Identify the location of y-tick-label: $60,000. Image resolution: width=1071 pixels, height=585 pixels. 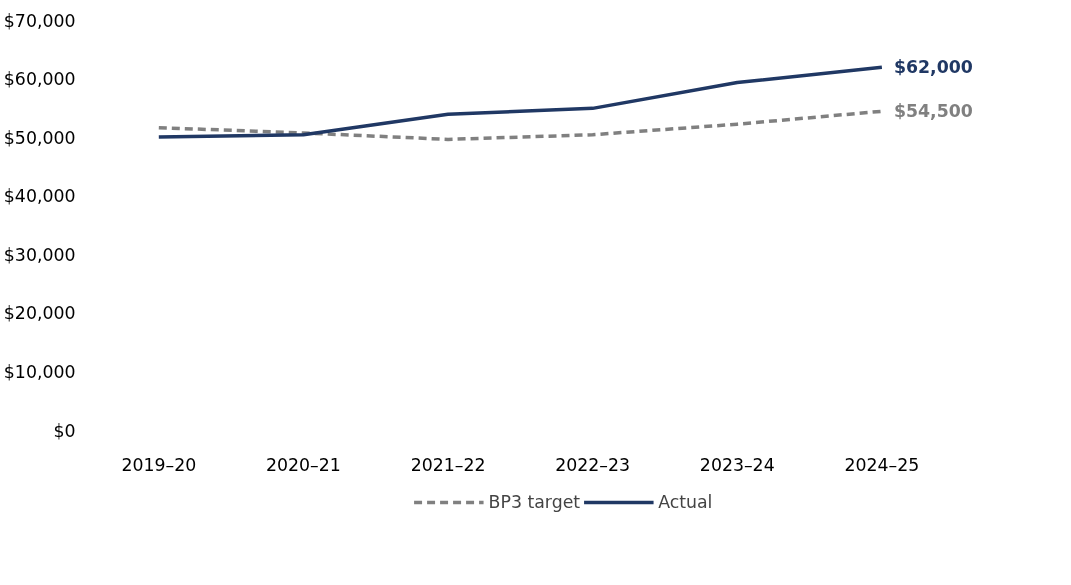
(39, 79).